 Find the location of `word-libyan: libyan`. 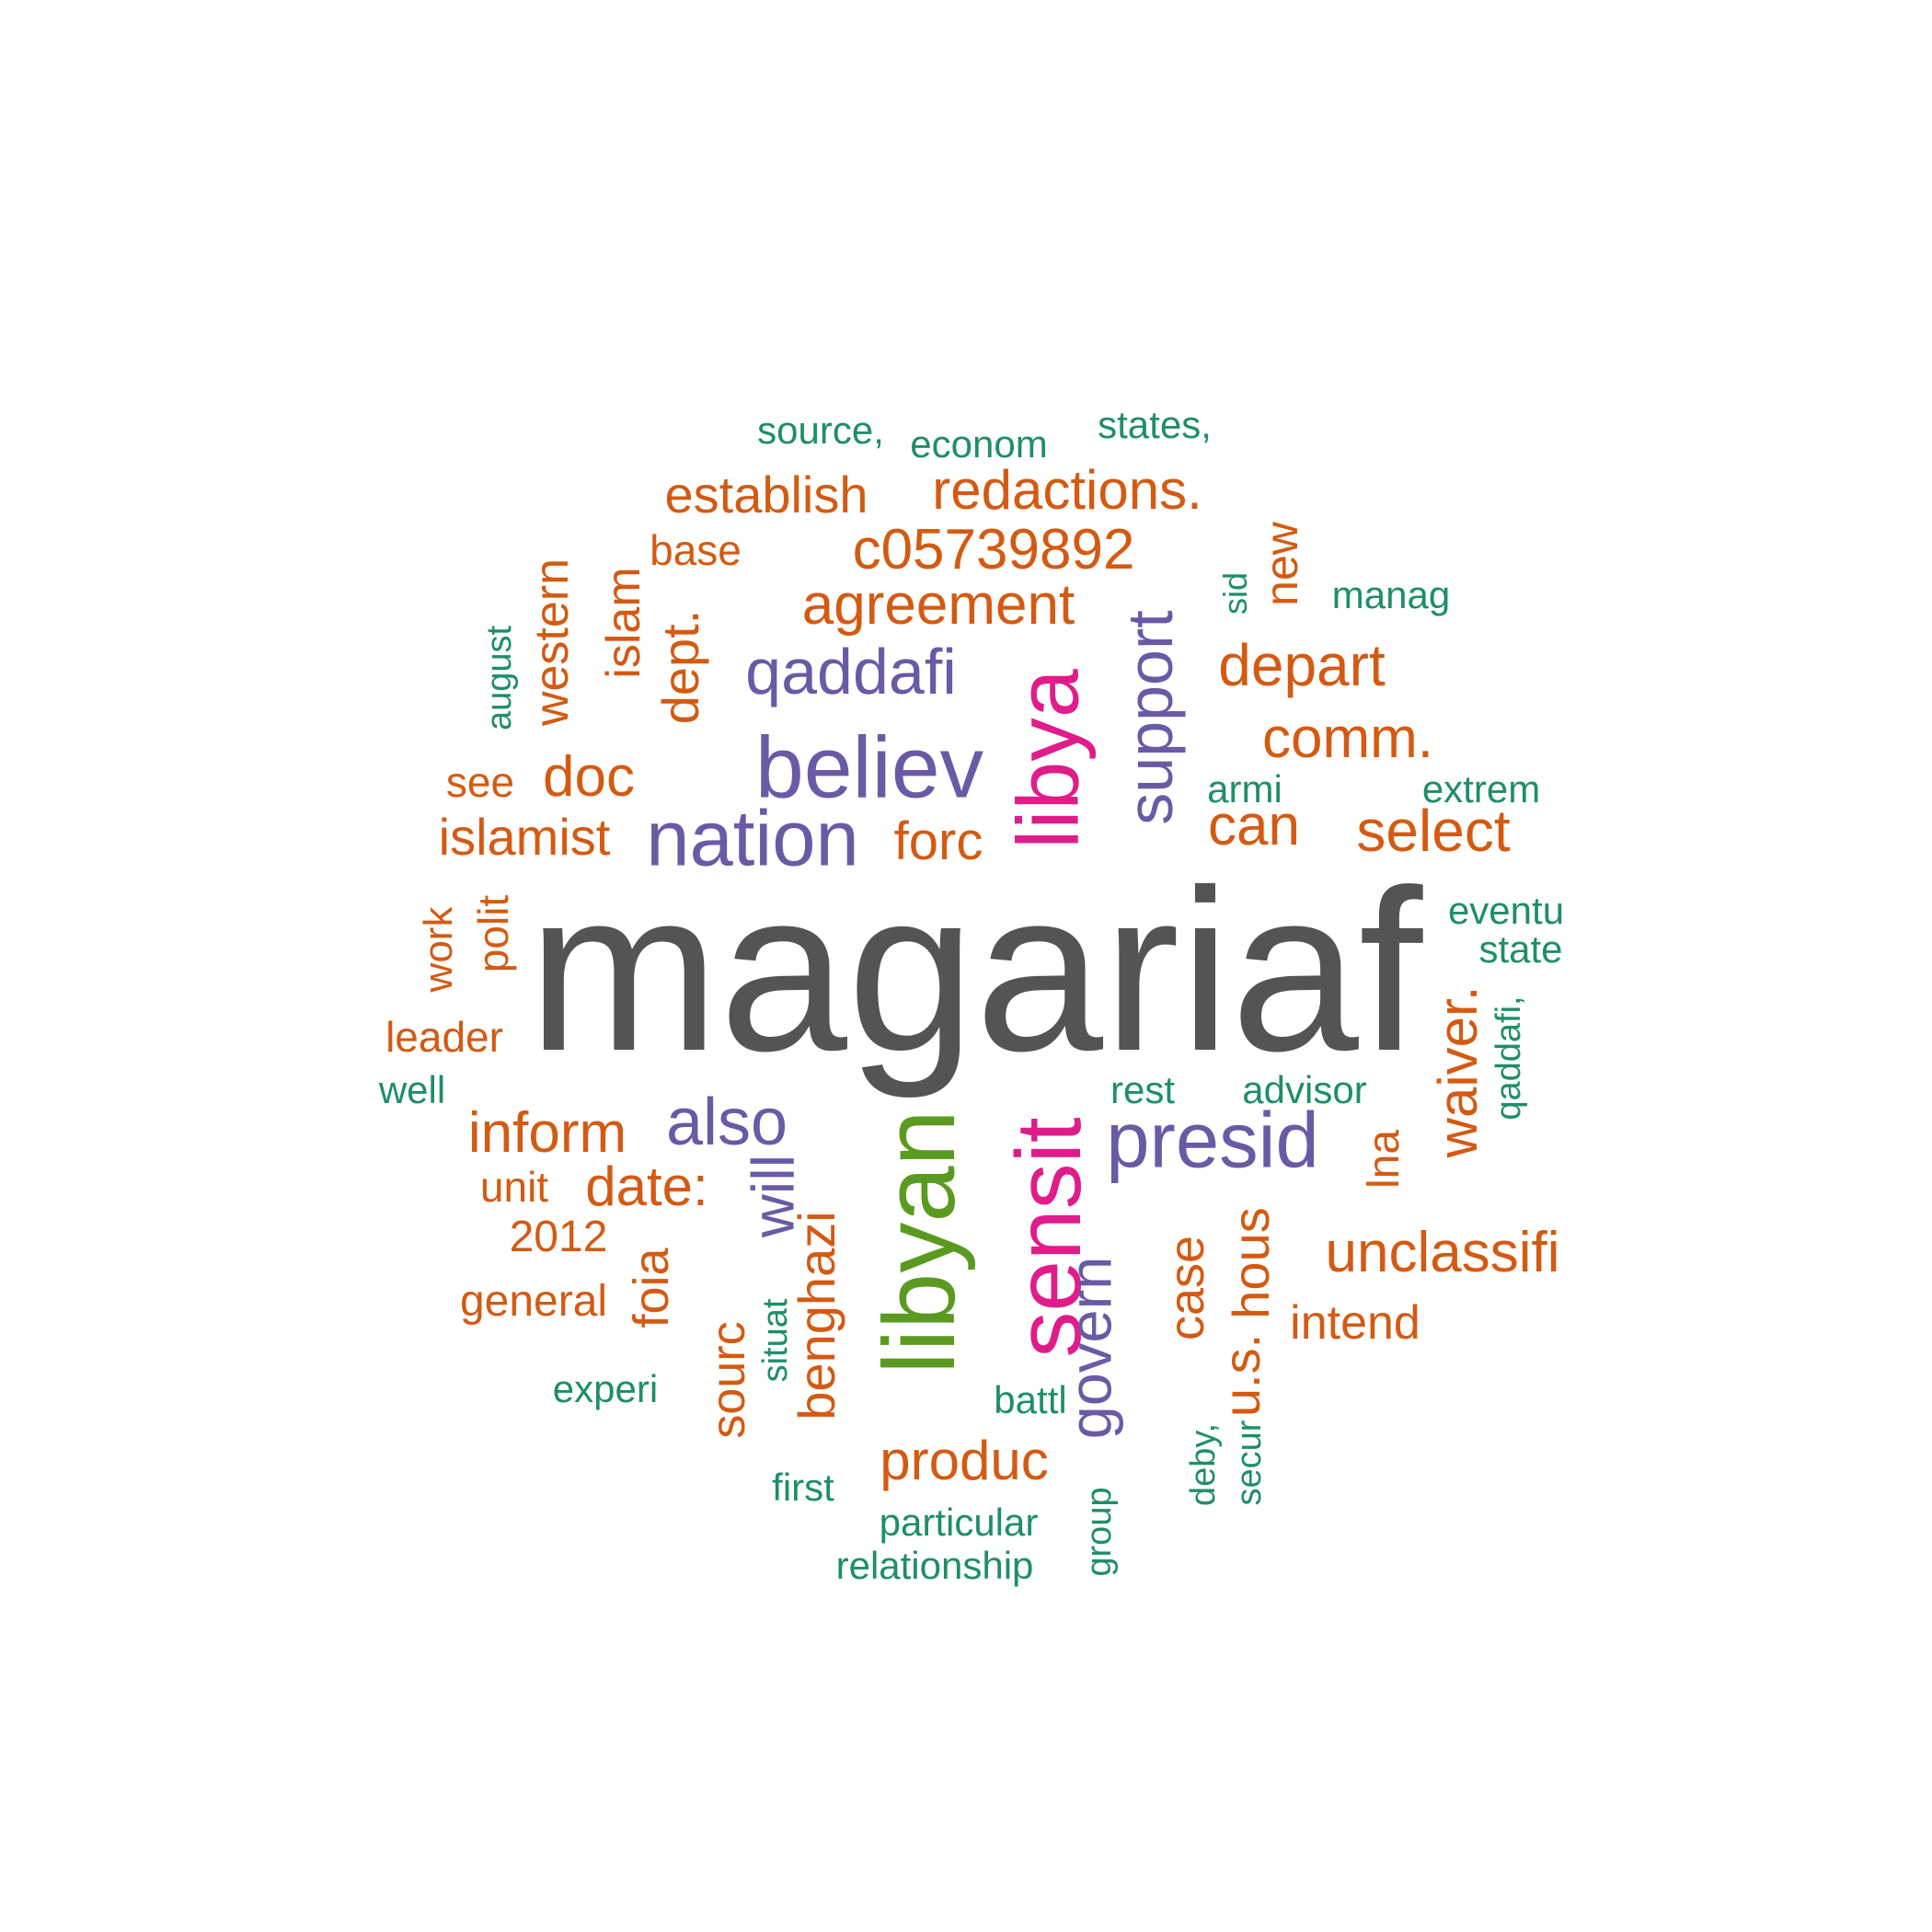

word-libyan: libyan is located at coordinates (919, 1242).